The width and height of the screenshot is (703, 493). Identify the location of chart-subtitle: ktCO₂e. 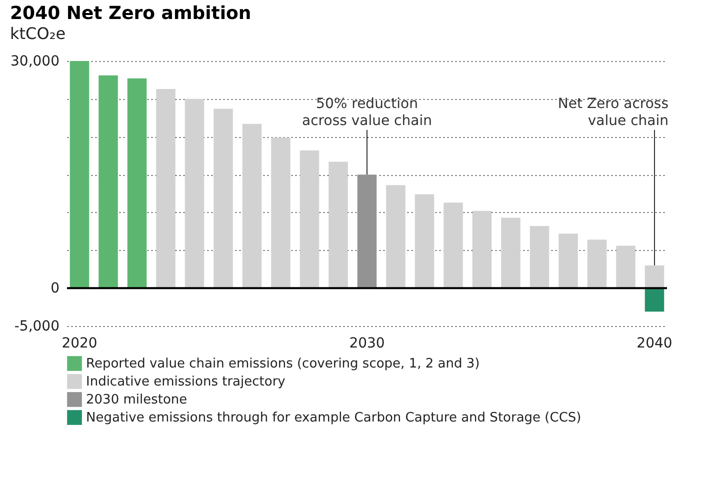
(38, 33).